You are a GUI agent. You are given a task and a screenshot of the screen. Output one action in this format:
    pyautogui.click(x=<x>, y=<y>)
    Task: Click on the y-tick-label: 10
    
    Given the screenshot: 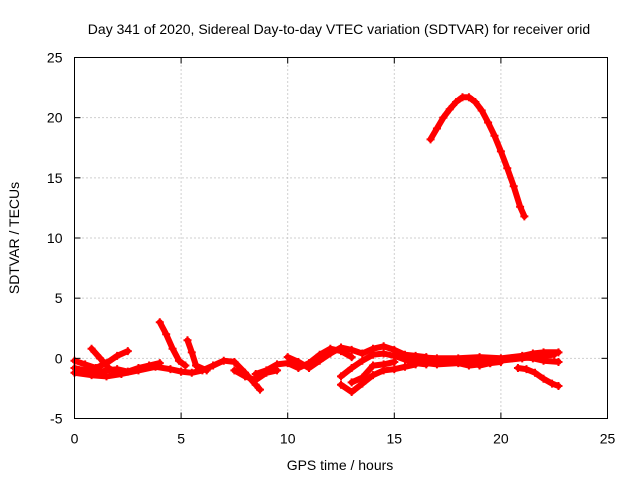 What is the action you would take?
    pyautogui.click(x=55, y=238)
    